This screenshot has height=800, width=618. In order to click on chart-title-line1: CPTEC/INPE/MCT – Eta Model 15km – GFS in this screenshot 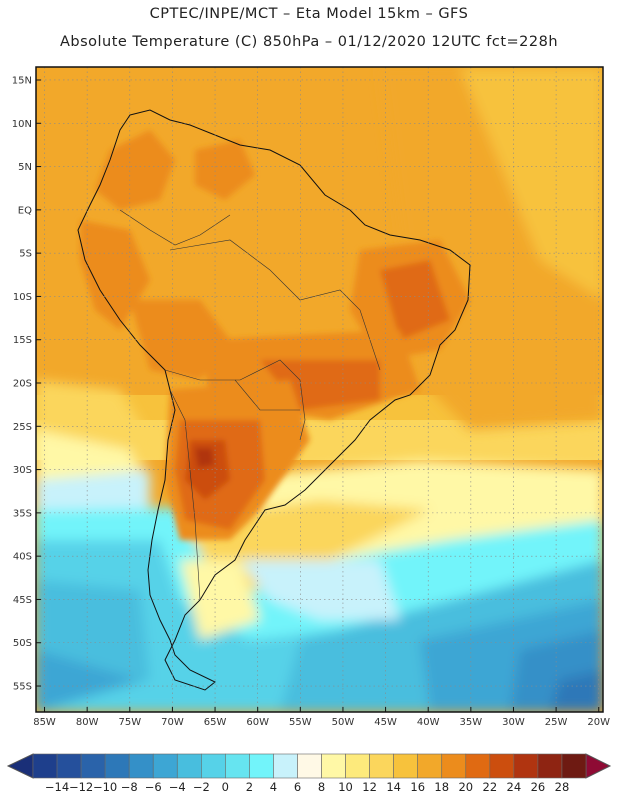, I will do `click(309, 14)`.